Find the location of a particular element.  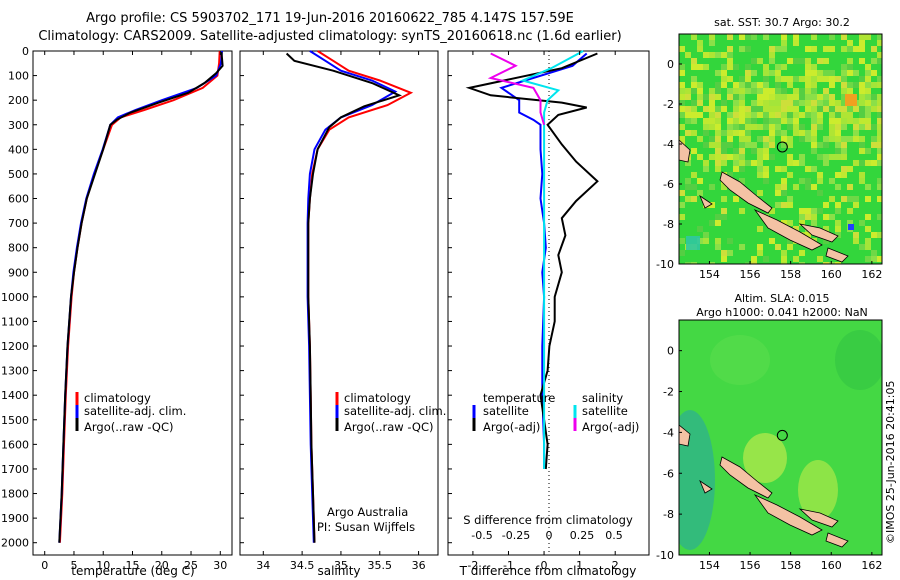

map-y-tick-label: 0 is located at coordinates (670, 351).